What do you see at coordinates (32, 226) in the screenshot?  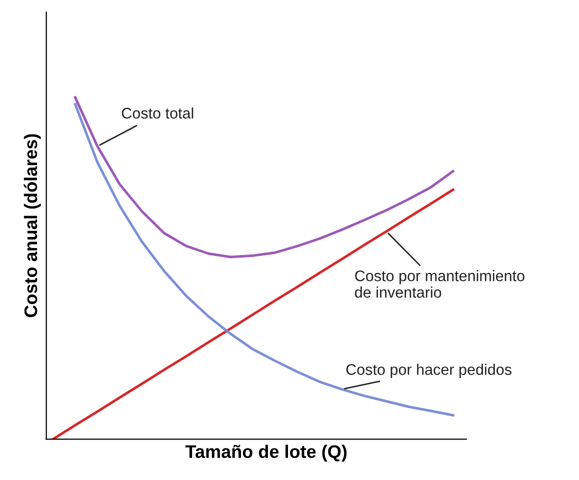 I see `y-axis-title: Costo anual (dólares)` at bounding box center [32, 226].